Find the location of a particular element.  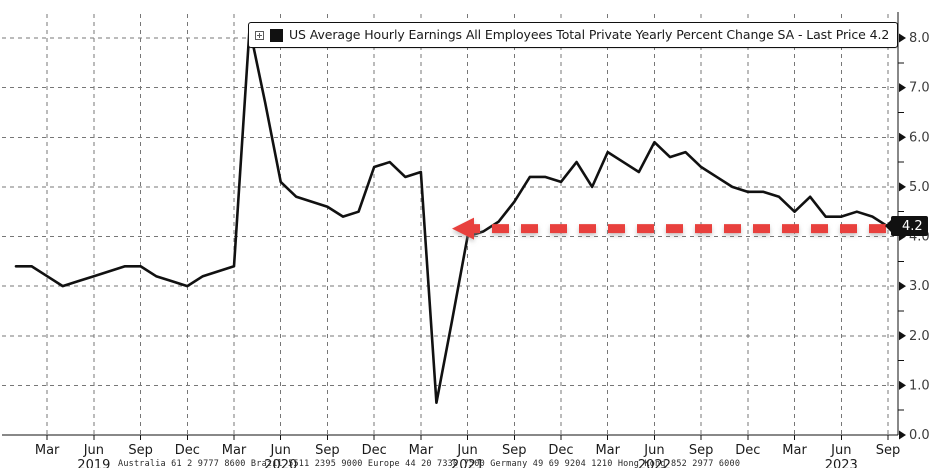

svg-text: 6.0 is located at coordinates (919, 137).